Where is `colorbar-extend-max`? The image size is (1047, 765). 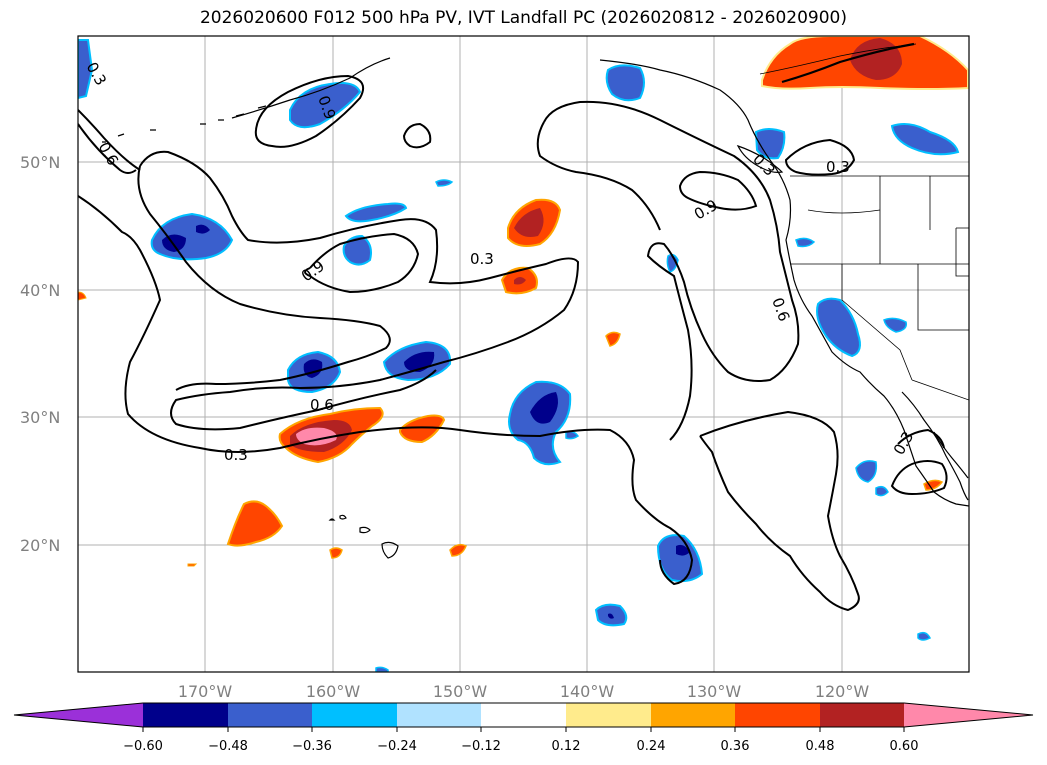
colorbar-extend-max is located at coordinates (968, 715).